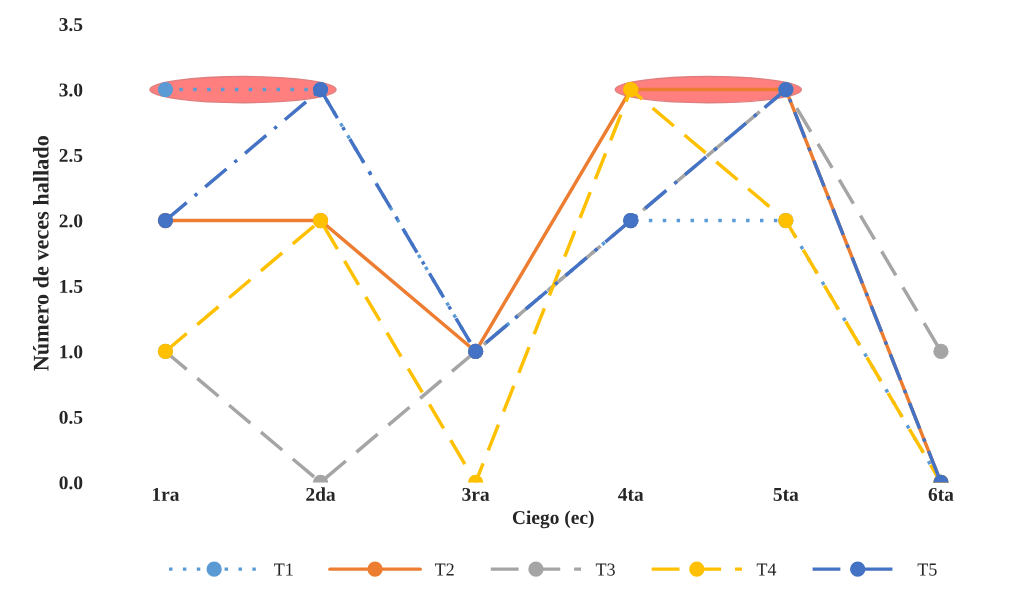 This screenshot has width=1034, height=603. I want to click on legend-label: T1, so click(283, 569).